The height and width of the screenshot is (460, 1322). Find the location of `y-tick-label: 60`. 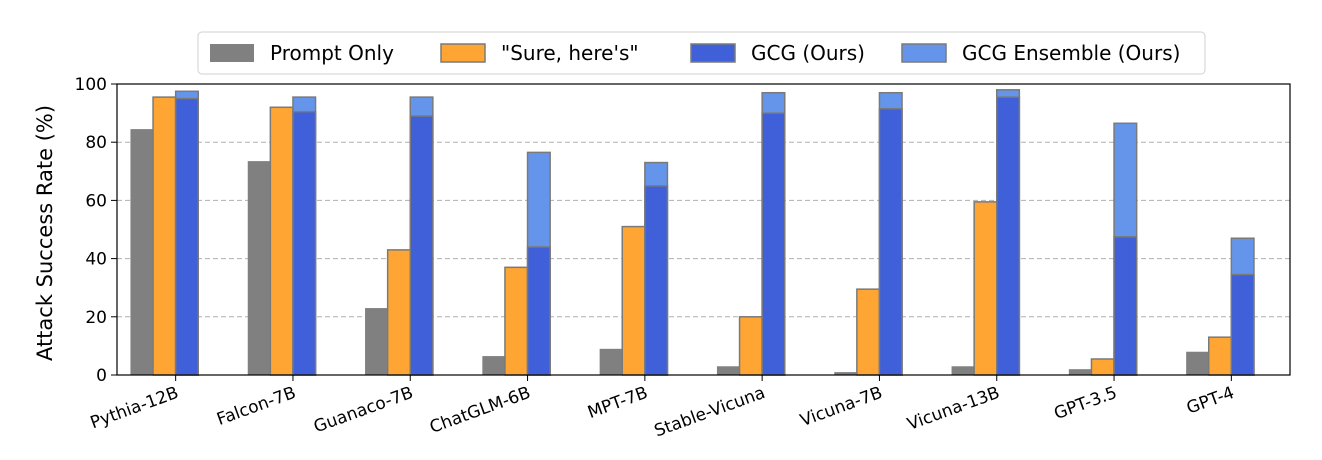

y-tick-label: 60 is located at coordinates (96, 201).